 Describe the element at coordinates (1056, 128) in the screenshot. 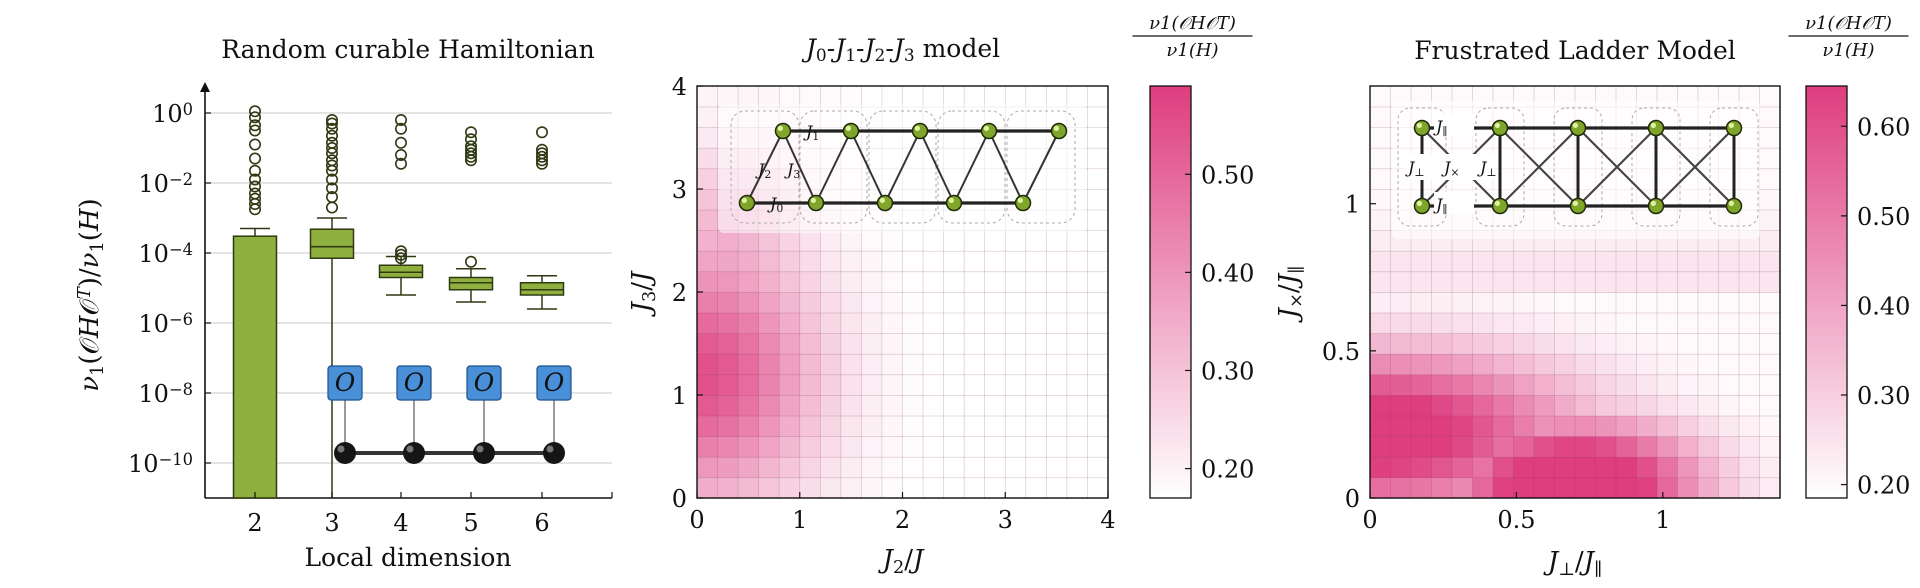

I see `lattice-site-highlight` at that location.